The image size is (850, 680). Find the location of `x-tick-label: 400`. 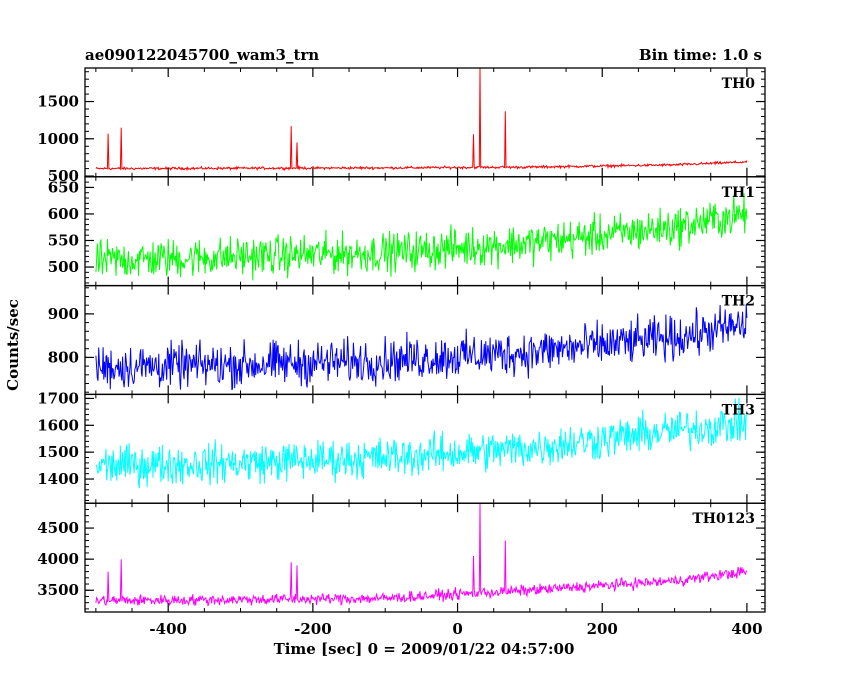

x-tick-label: 400 is located at coordinates (746, 629).